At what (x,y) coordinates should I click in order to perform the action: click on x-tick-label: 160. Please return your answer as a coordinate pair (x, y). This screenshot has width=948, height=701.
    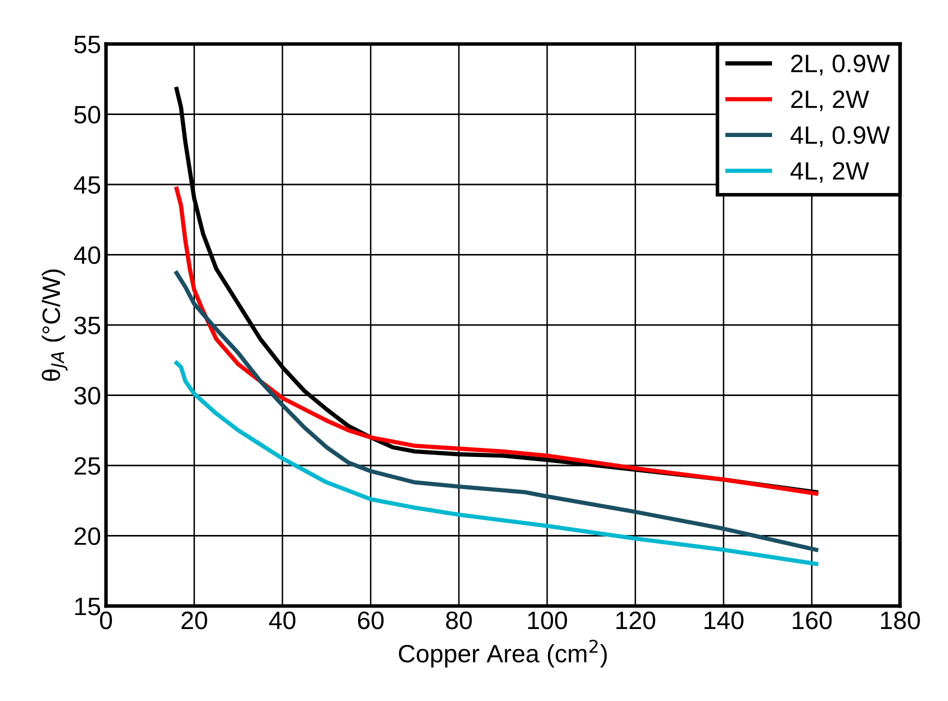
    Looking at the image, I should click on (812, 621).